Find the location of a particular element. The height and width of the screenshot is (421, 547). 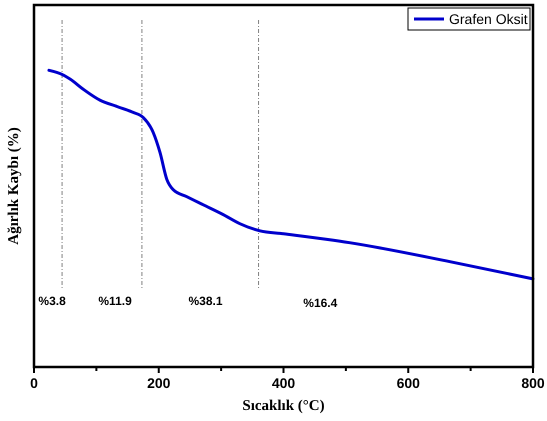

annotation: %16.4 is located at coordinates (320, 303).